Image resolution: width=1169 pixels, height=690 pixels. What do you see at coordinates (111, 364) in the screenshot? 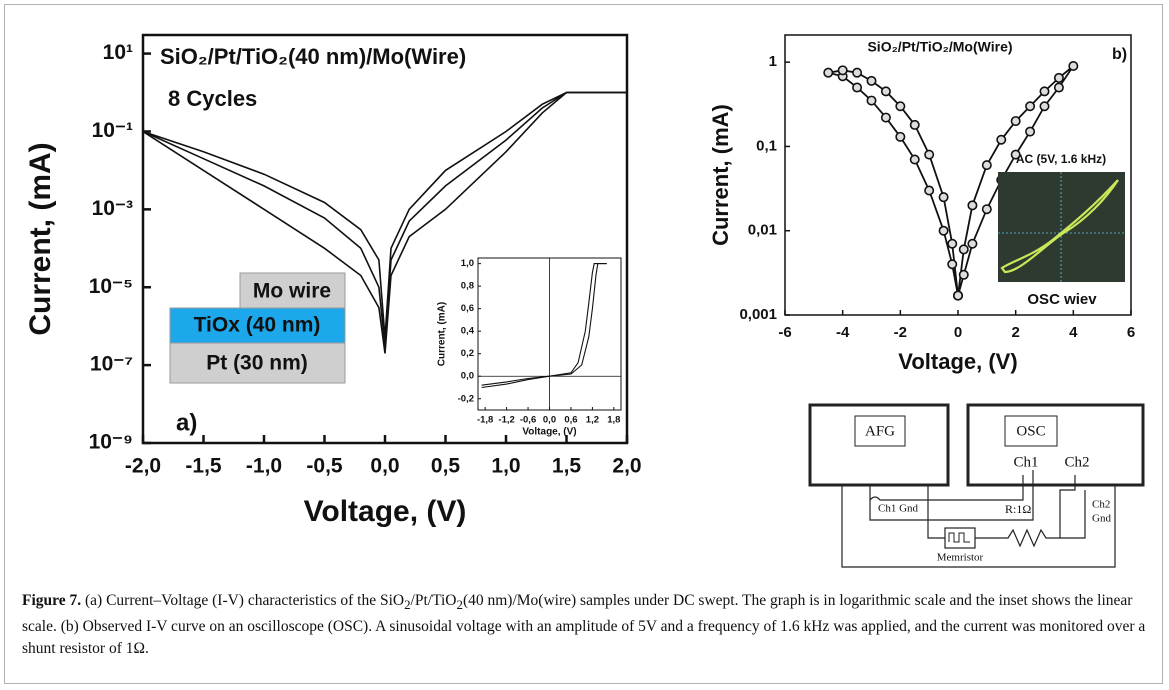
I see `y-tick-label: 10⁻⁷` at bounding box center [111, 364].